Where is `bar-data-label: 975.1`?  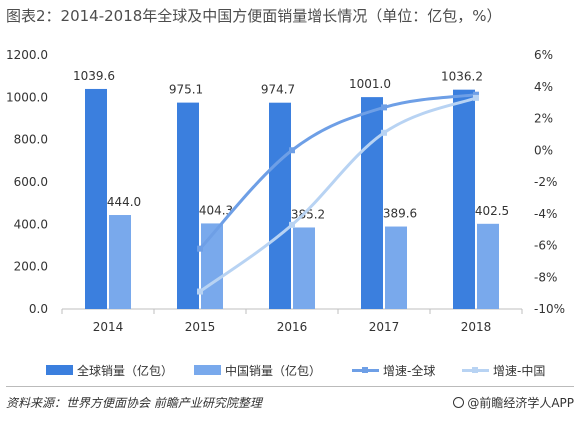 bar-data-label: 975.1 is located at coordinates (186, 90).